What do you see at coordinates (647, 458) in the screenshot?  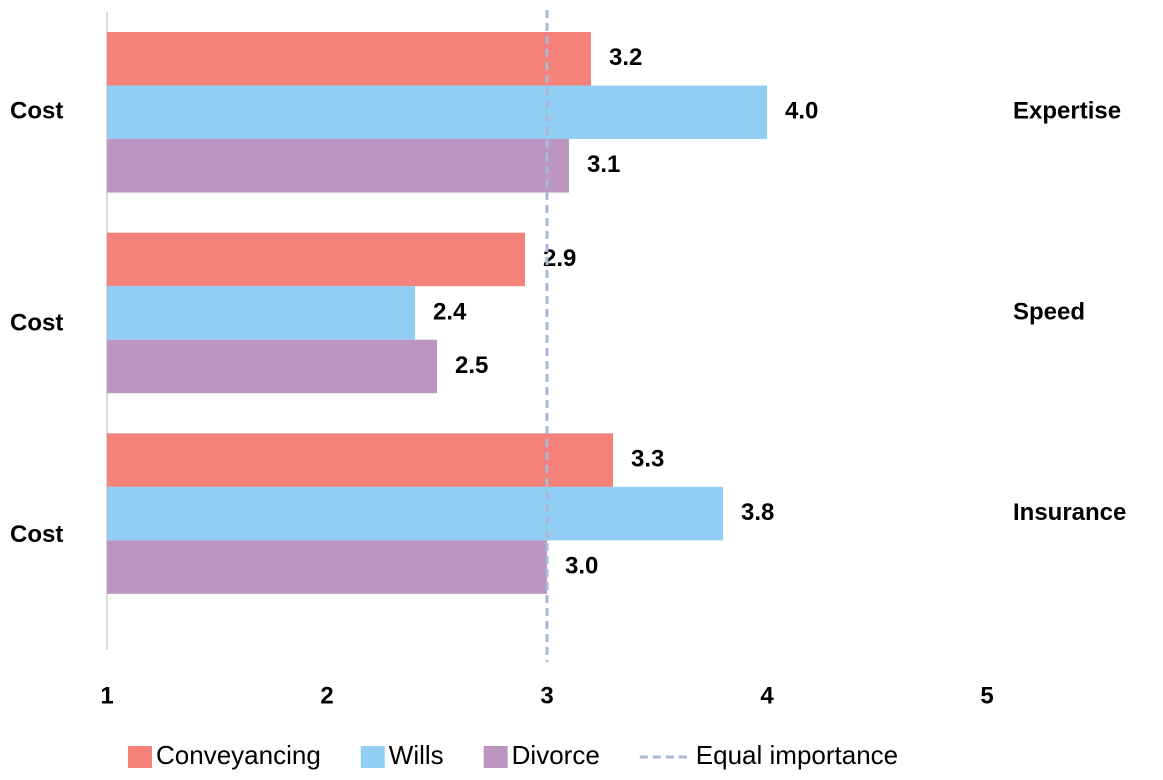 I see `value-label: 3.3` at bounding box center [647, 458].